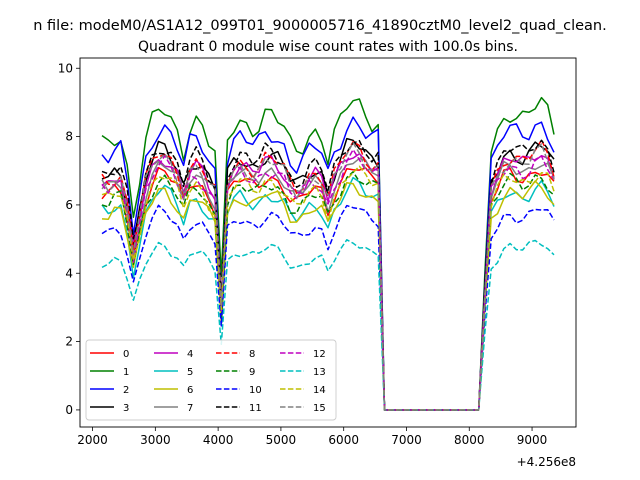 Image resolution: width=640 pixels, height=480 pixels. I want to click on legend-label-4: 4, so click(190, 354).